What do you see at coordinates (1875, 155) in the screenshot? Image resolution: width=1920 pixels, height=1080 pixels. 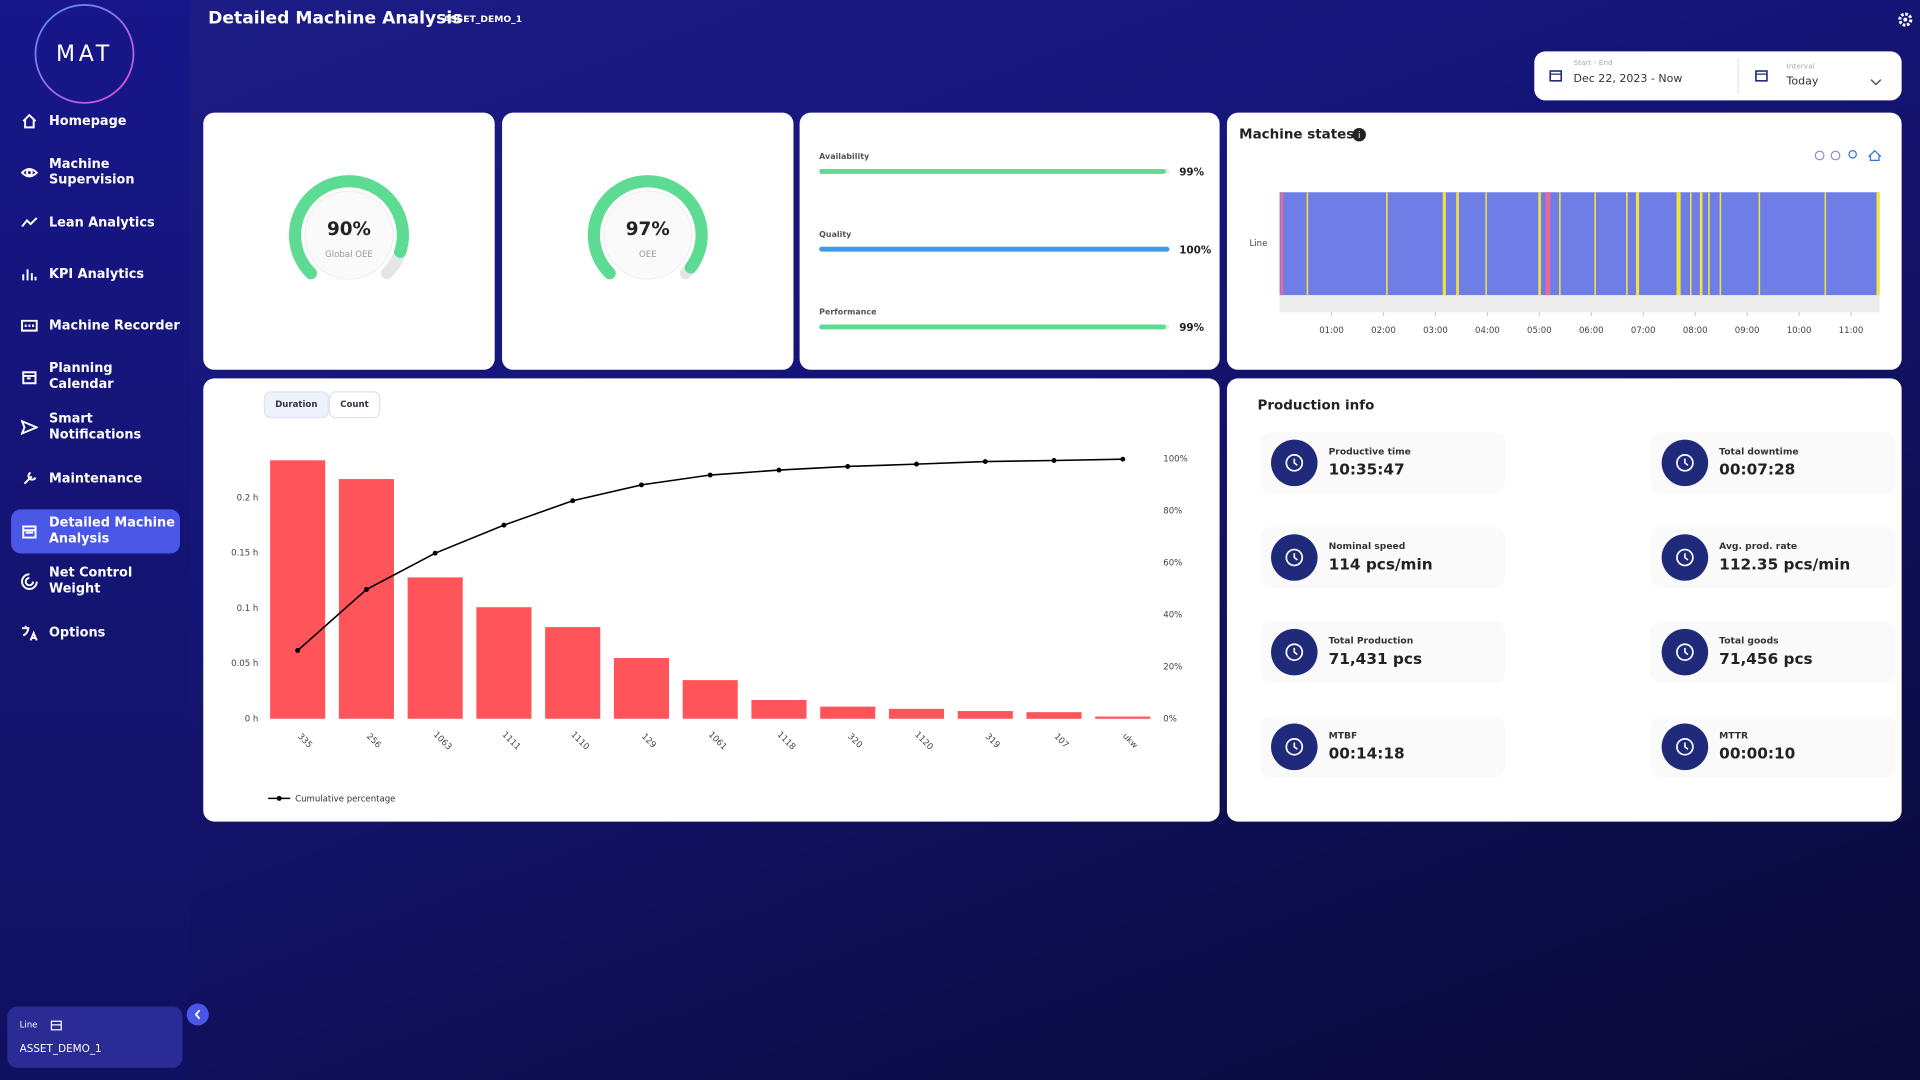 I see `reset-zoom` at bounding box center [1875, 155].